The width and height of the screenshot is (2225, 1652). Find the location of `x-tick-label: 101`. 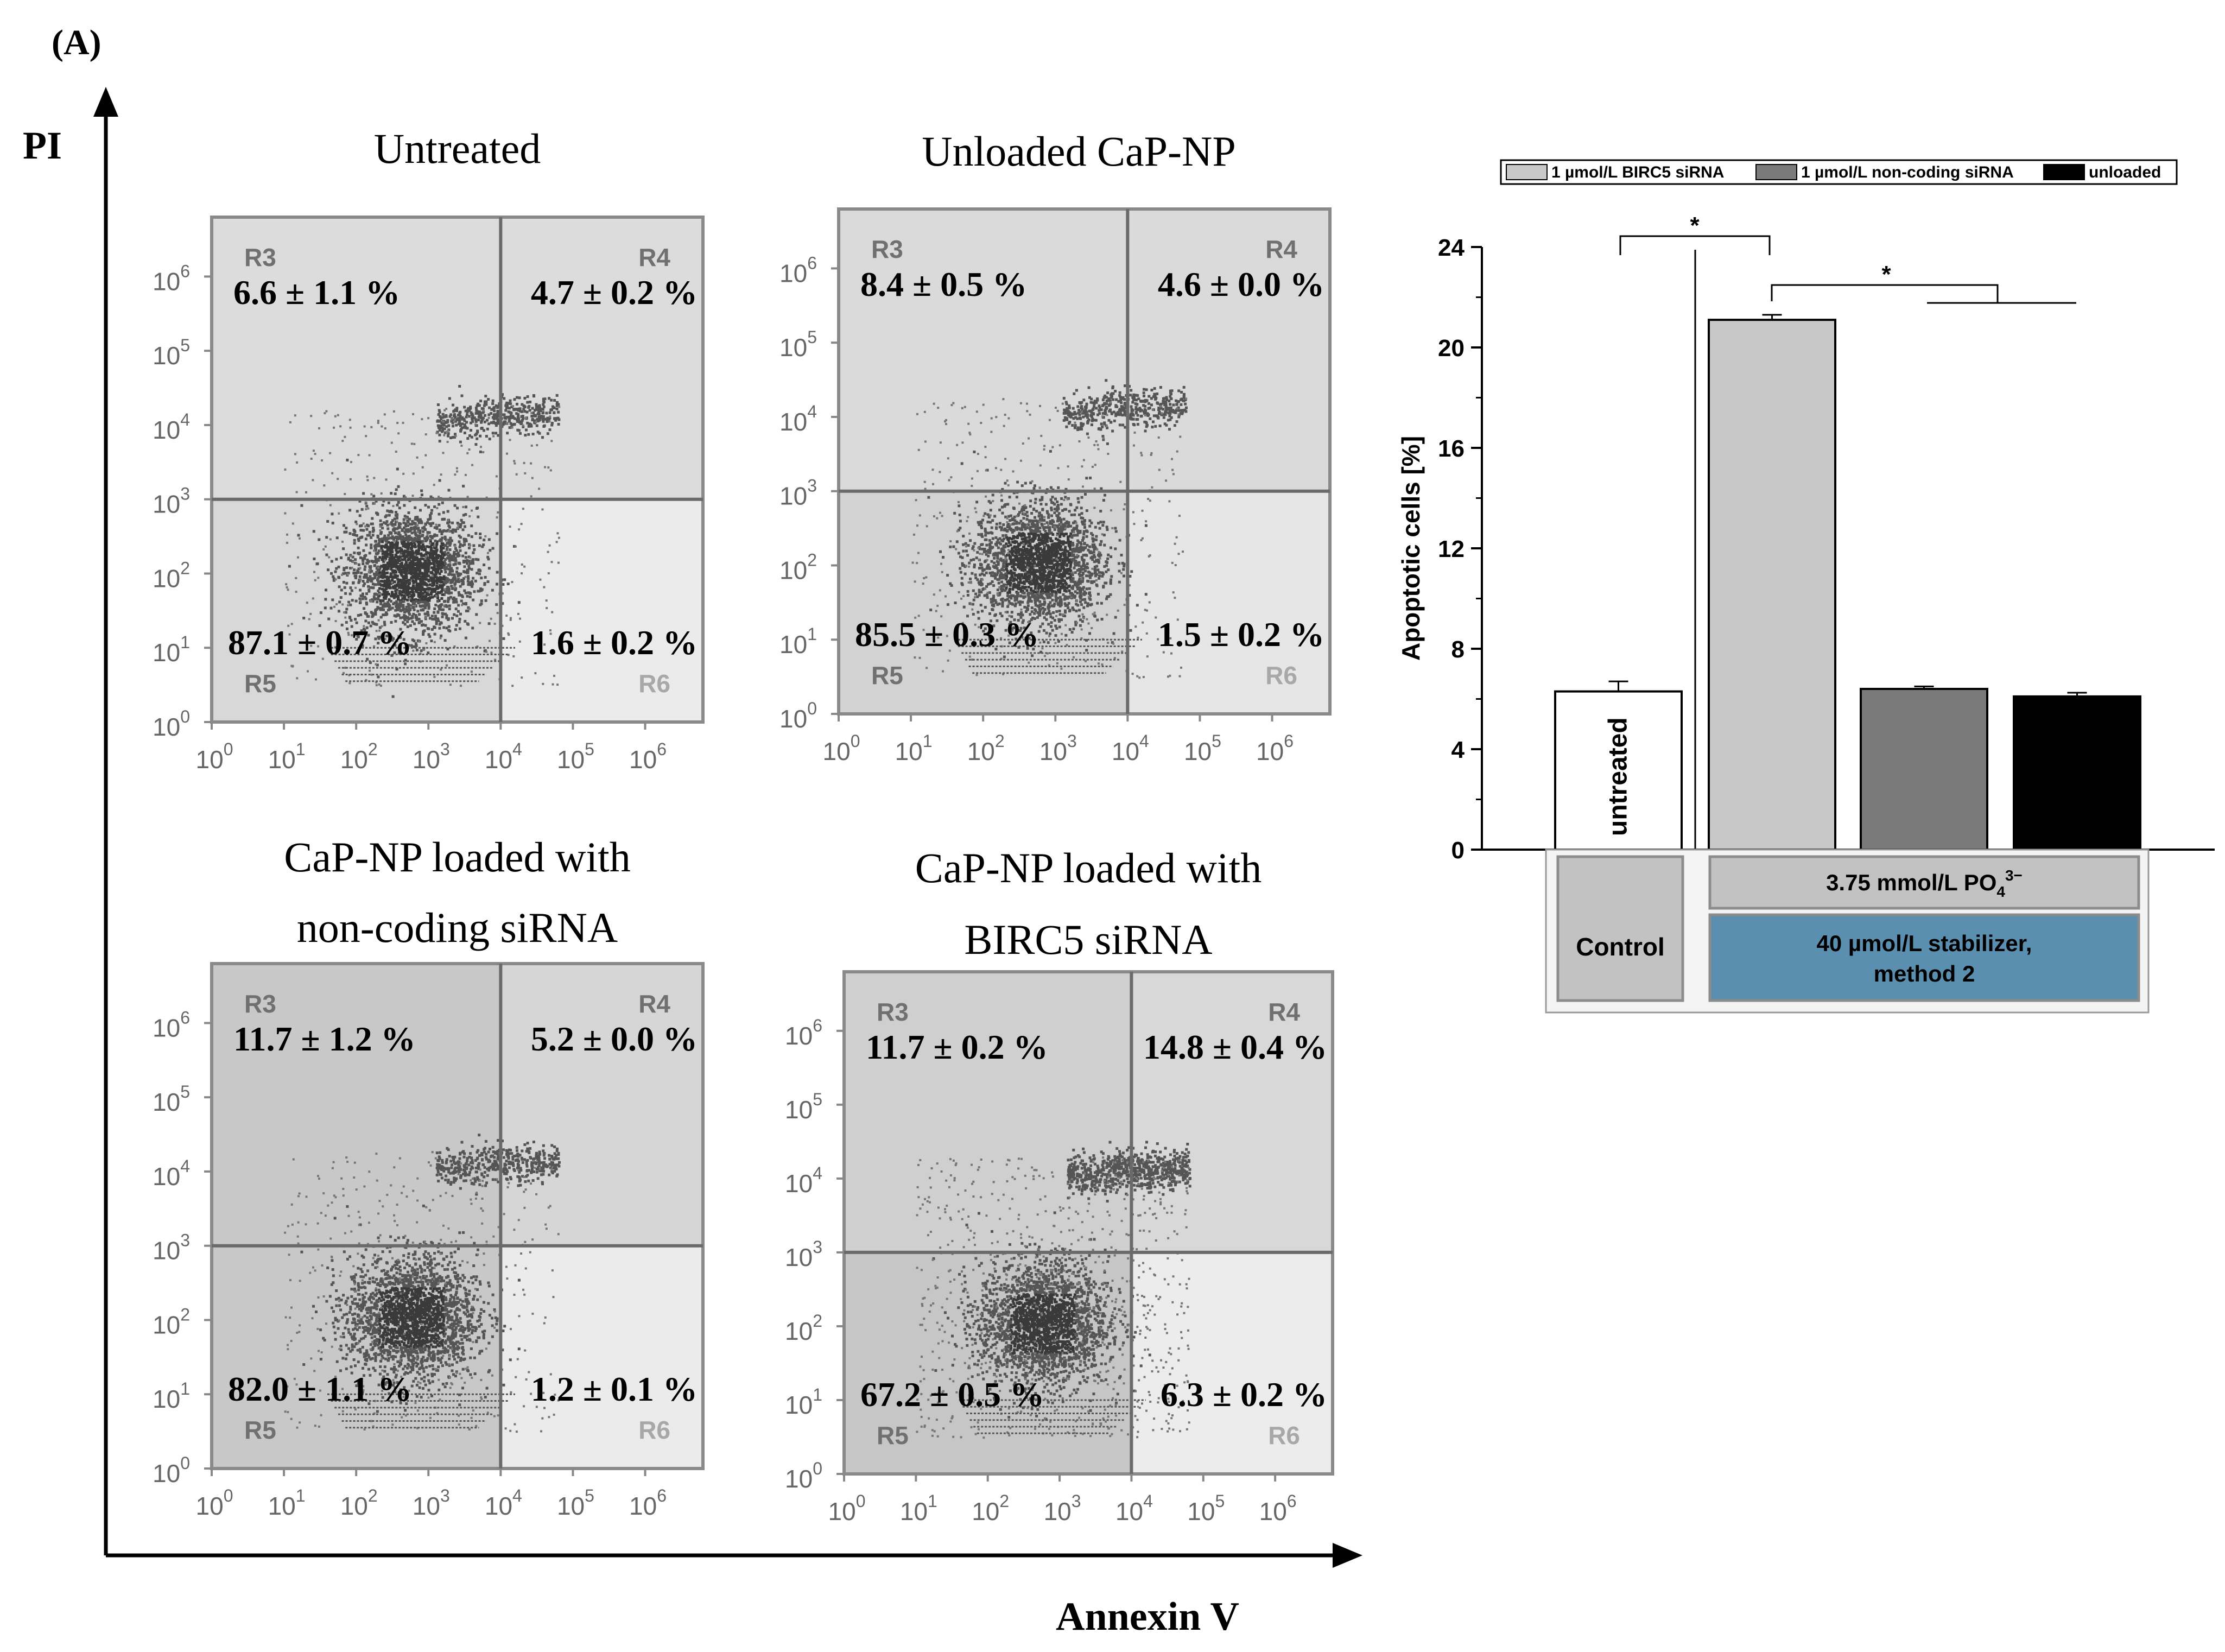

x-tick-label: 101 is located at coordinates (287, 756).